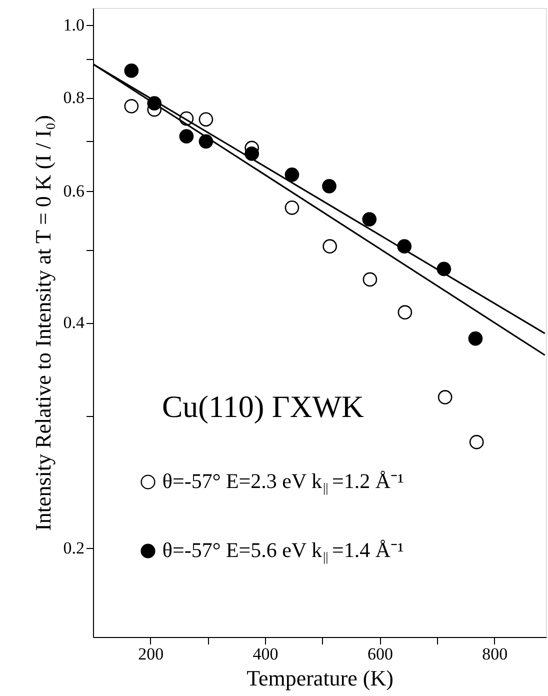 This screenshot has height=696, width=548. Describe the element at coordinates (73, 25) in the screenshot. I see `y-tick-label: 1.0` at that location.